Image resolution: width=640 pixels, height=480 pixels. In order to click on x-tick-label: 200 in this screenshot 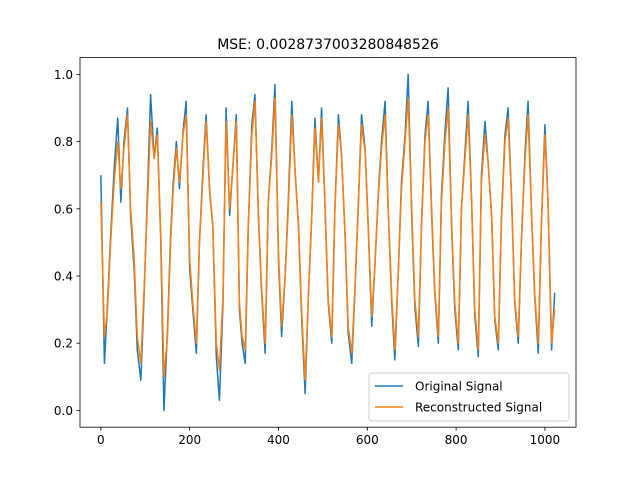, I will do `click(189, 440)`.